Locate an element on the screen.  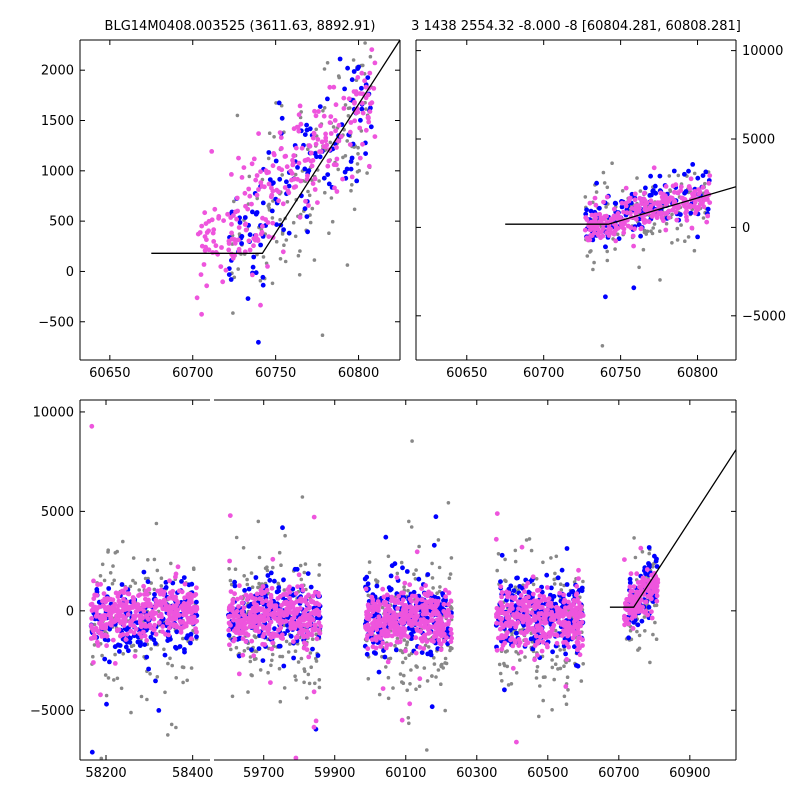
zoom-right-ytick-label: −5000 is located at coordinates (764, 316).